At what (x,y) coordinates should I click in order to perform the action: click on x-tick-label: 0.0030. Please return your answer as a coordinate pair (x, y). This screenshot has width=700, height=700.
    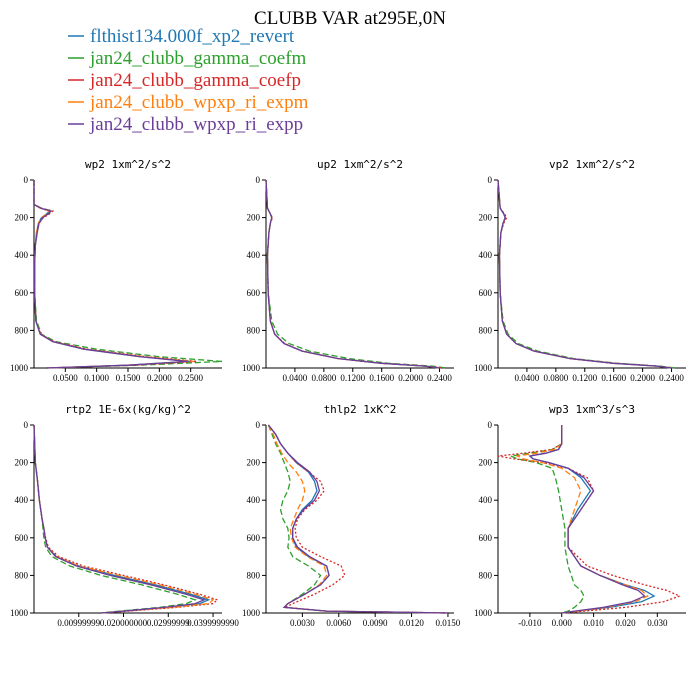
    Looking at the image, I should click on (302, 623).